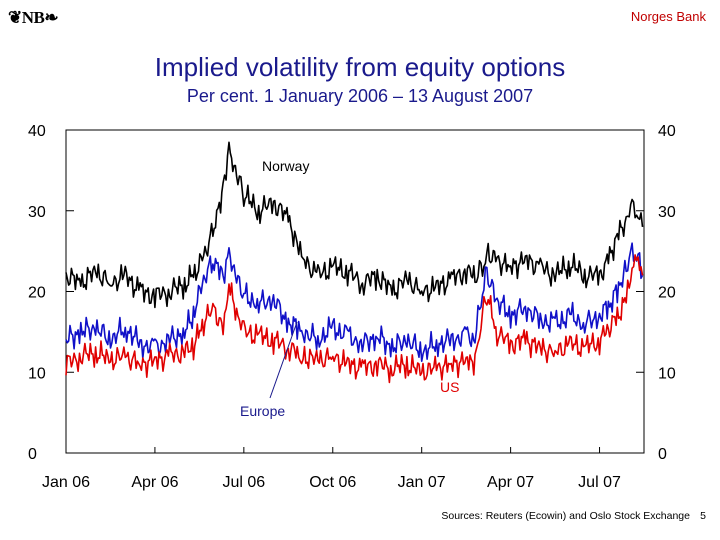 This screenshot has height=540, width=720. Describe the element at coordinates (667, 131) in the screenshot. I see `y-tick-label-right: 40` at that location.